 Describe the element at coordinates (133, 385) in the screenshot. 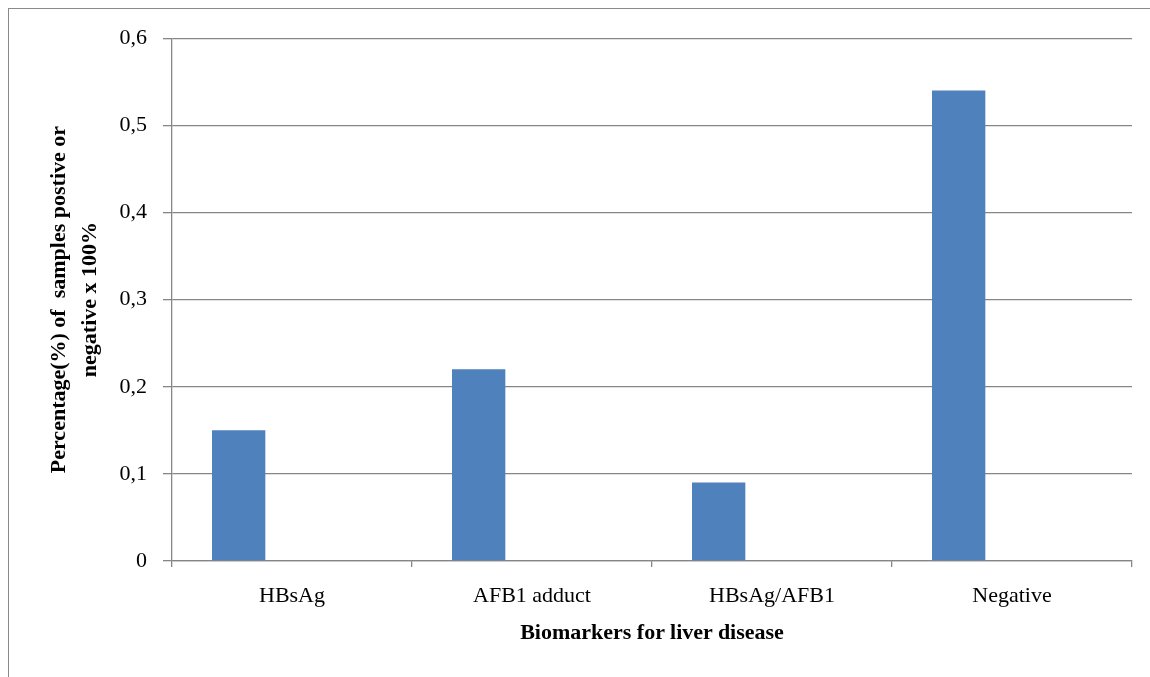

I see `y-tick-label: 0,2` at that location.